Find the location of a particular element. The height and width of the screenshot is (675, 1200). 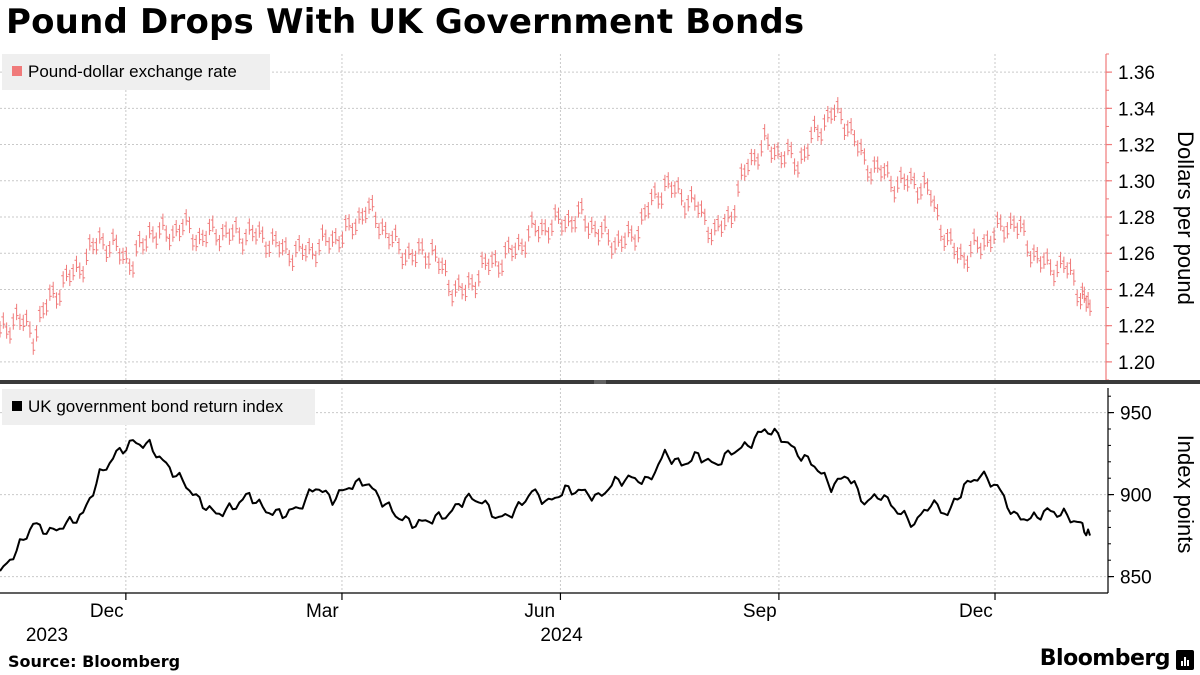

bond-legend: UK government bond return index is located at coordinates (158, 407).